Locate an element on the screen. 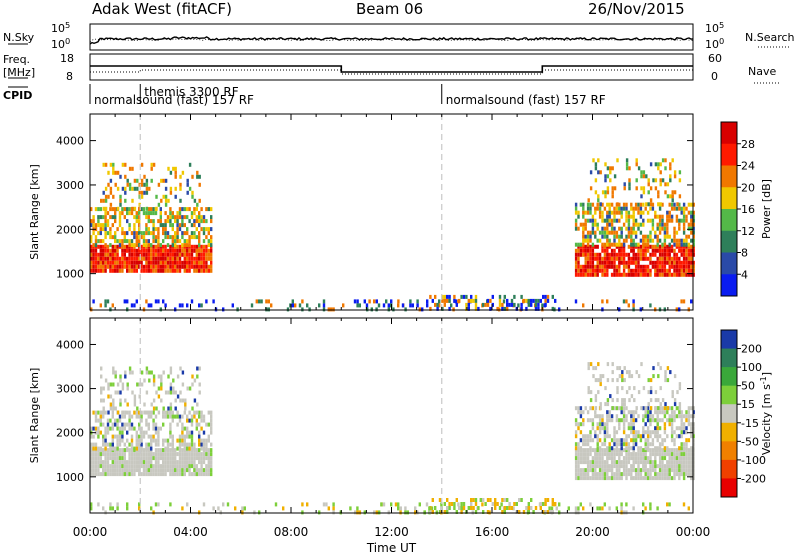 The width and height of the screenshot is (800, 554). x-axis-label: Time UT is located at coordinates (391, 547).